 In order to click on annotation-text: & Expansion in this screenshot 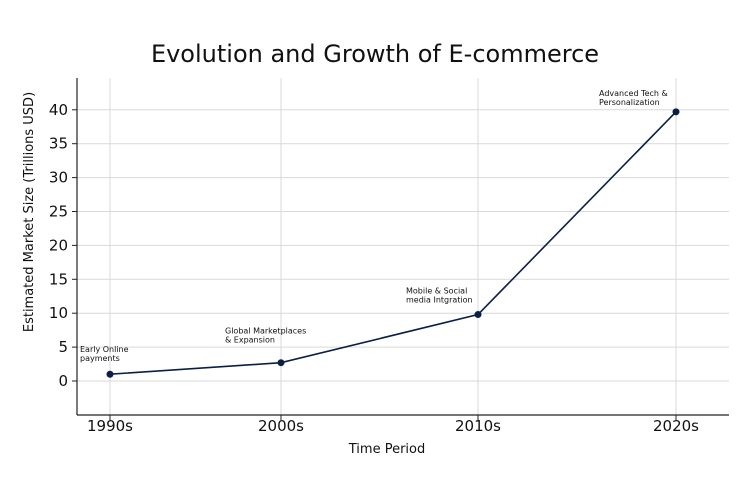, I will do `click(250, 340)`.